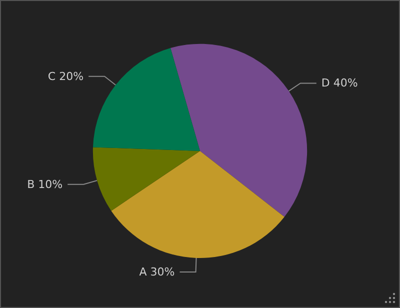 This screenshot has width=400, height=308. Describe the element at coordinates (66, 76) in the screenshot. I see `slice-label: C 20%` at that location.